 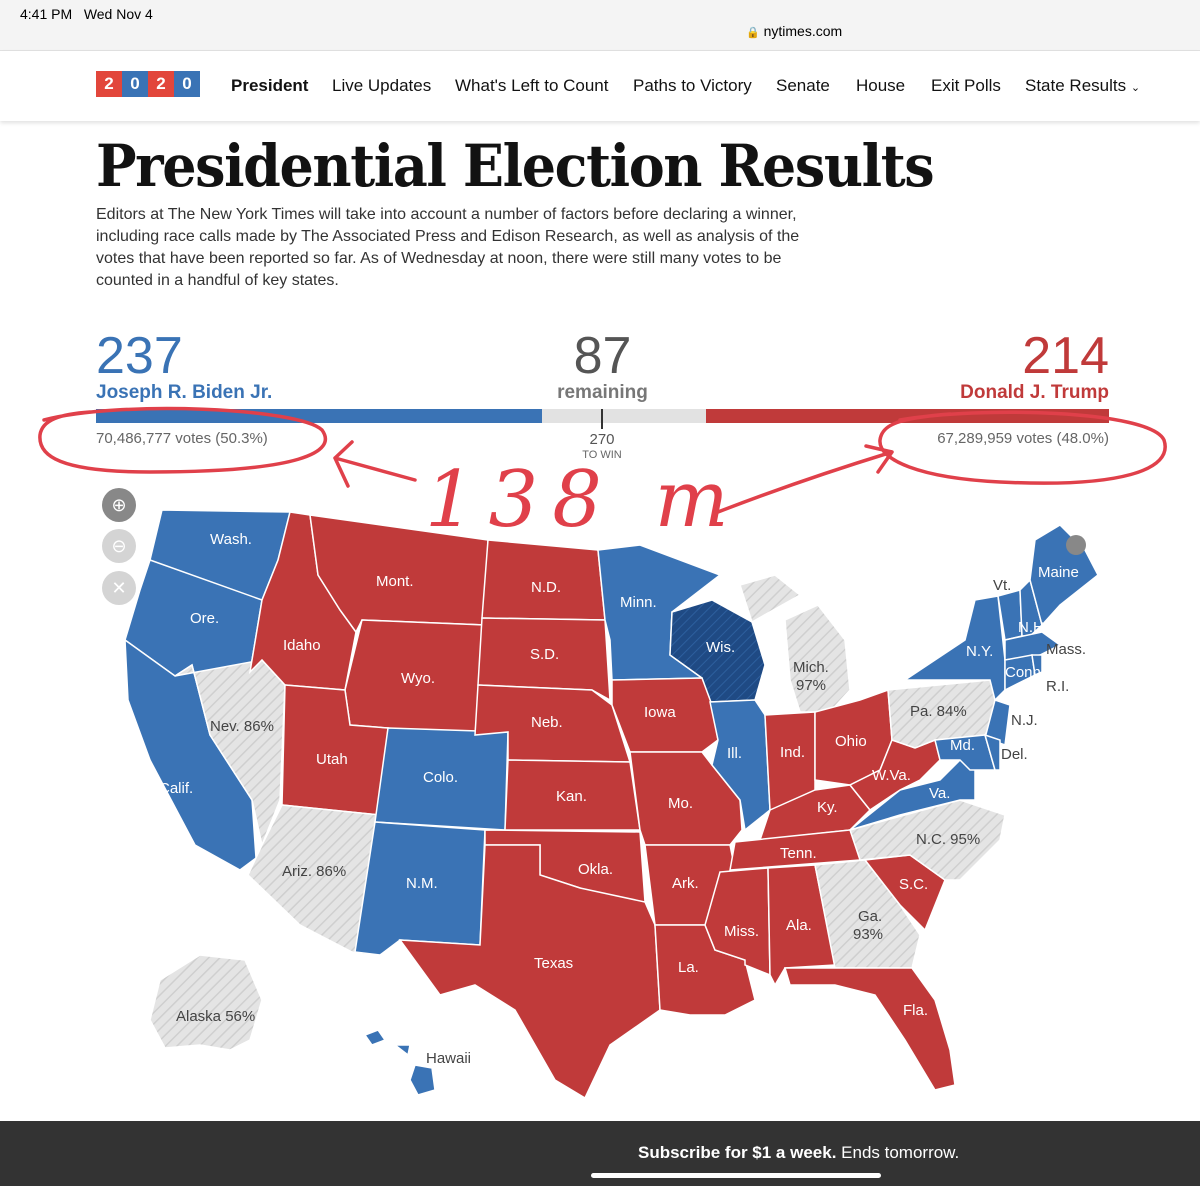 I want to click on subscribe-deadline: Ends tomorrow., so click(x=898, y=1152).